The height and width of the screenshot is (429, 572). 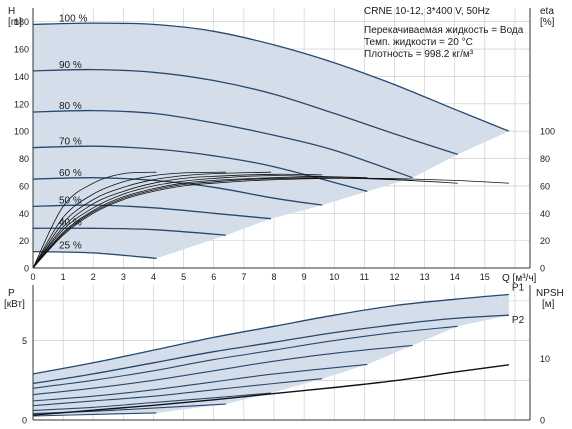 What do you see at coordinates (547, 132) in the screenshot?
I see `eta-tick-label: 100` at bounding box center [547, 132].